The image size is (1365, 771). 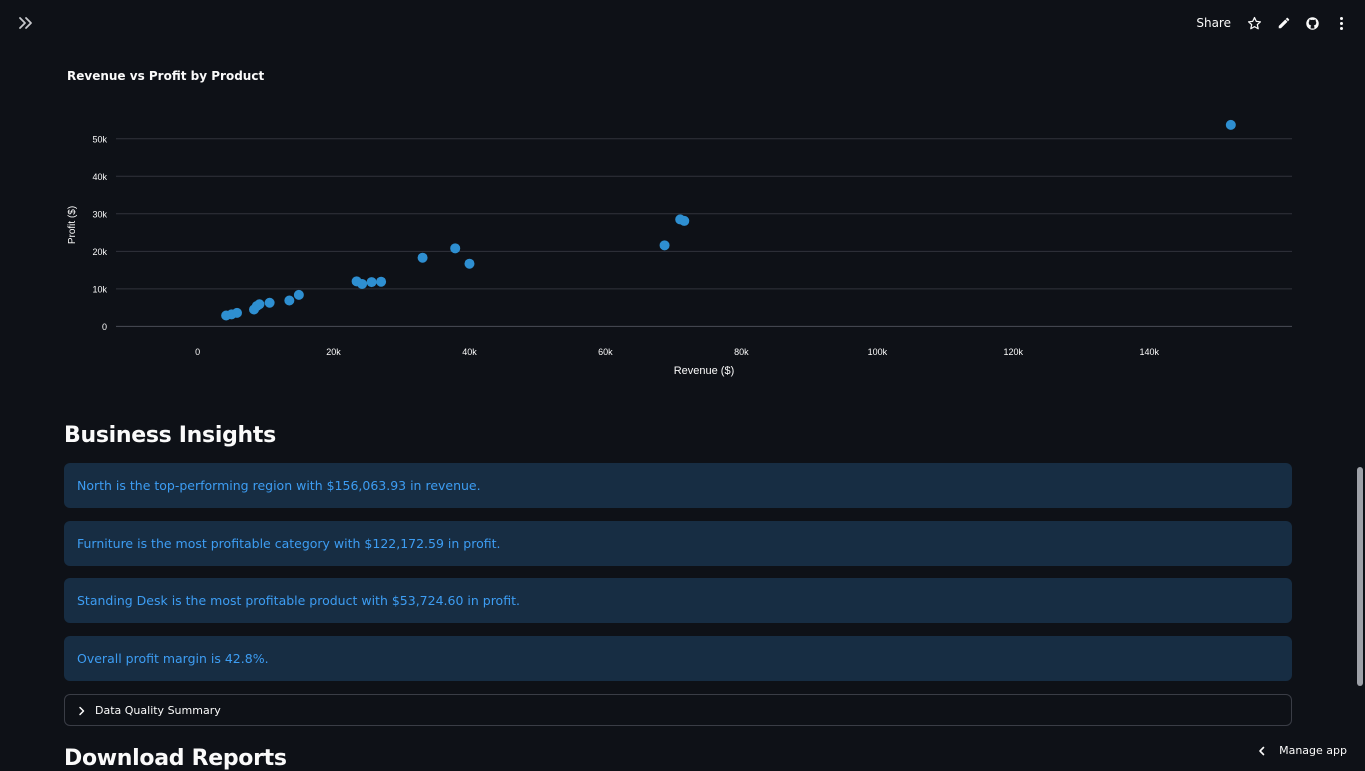 I want to click on chevron-left-icon, so click(x=1262, y=750).